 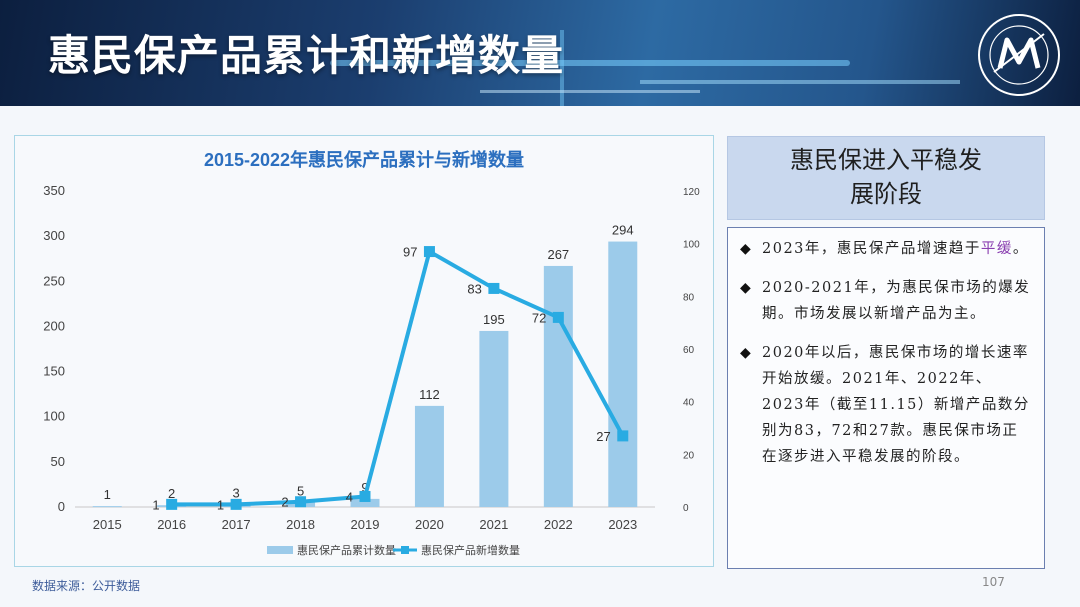 What do you see at coordinates (171, 524) in the screenshot?
I see `x-axis-tick-label: 2016` at bounding box center [171, 524].